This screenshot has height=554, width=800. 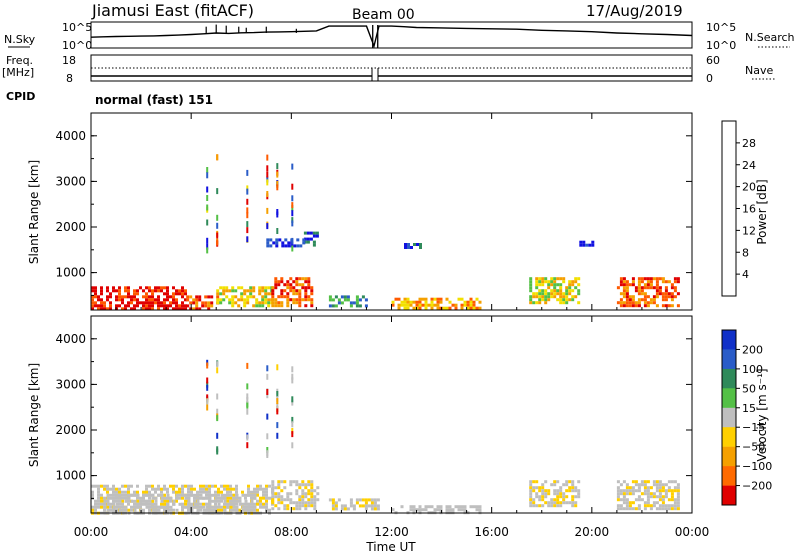 I want to click on freq-label: Freq., so click(x=19, y=60).